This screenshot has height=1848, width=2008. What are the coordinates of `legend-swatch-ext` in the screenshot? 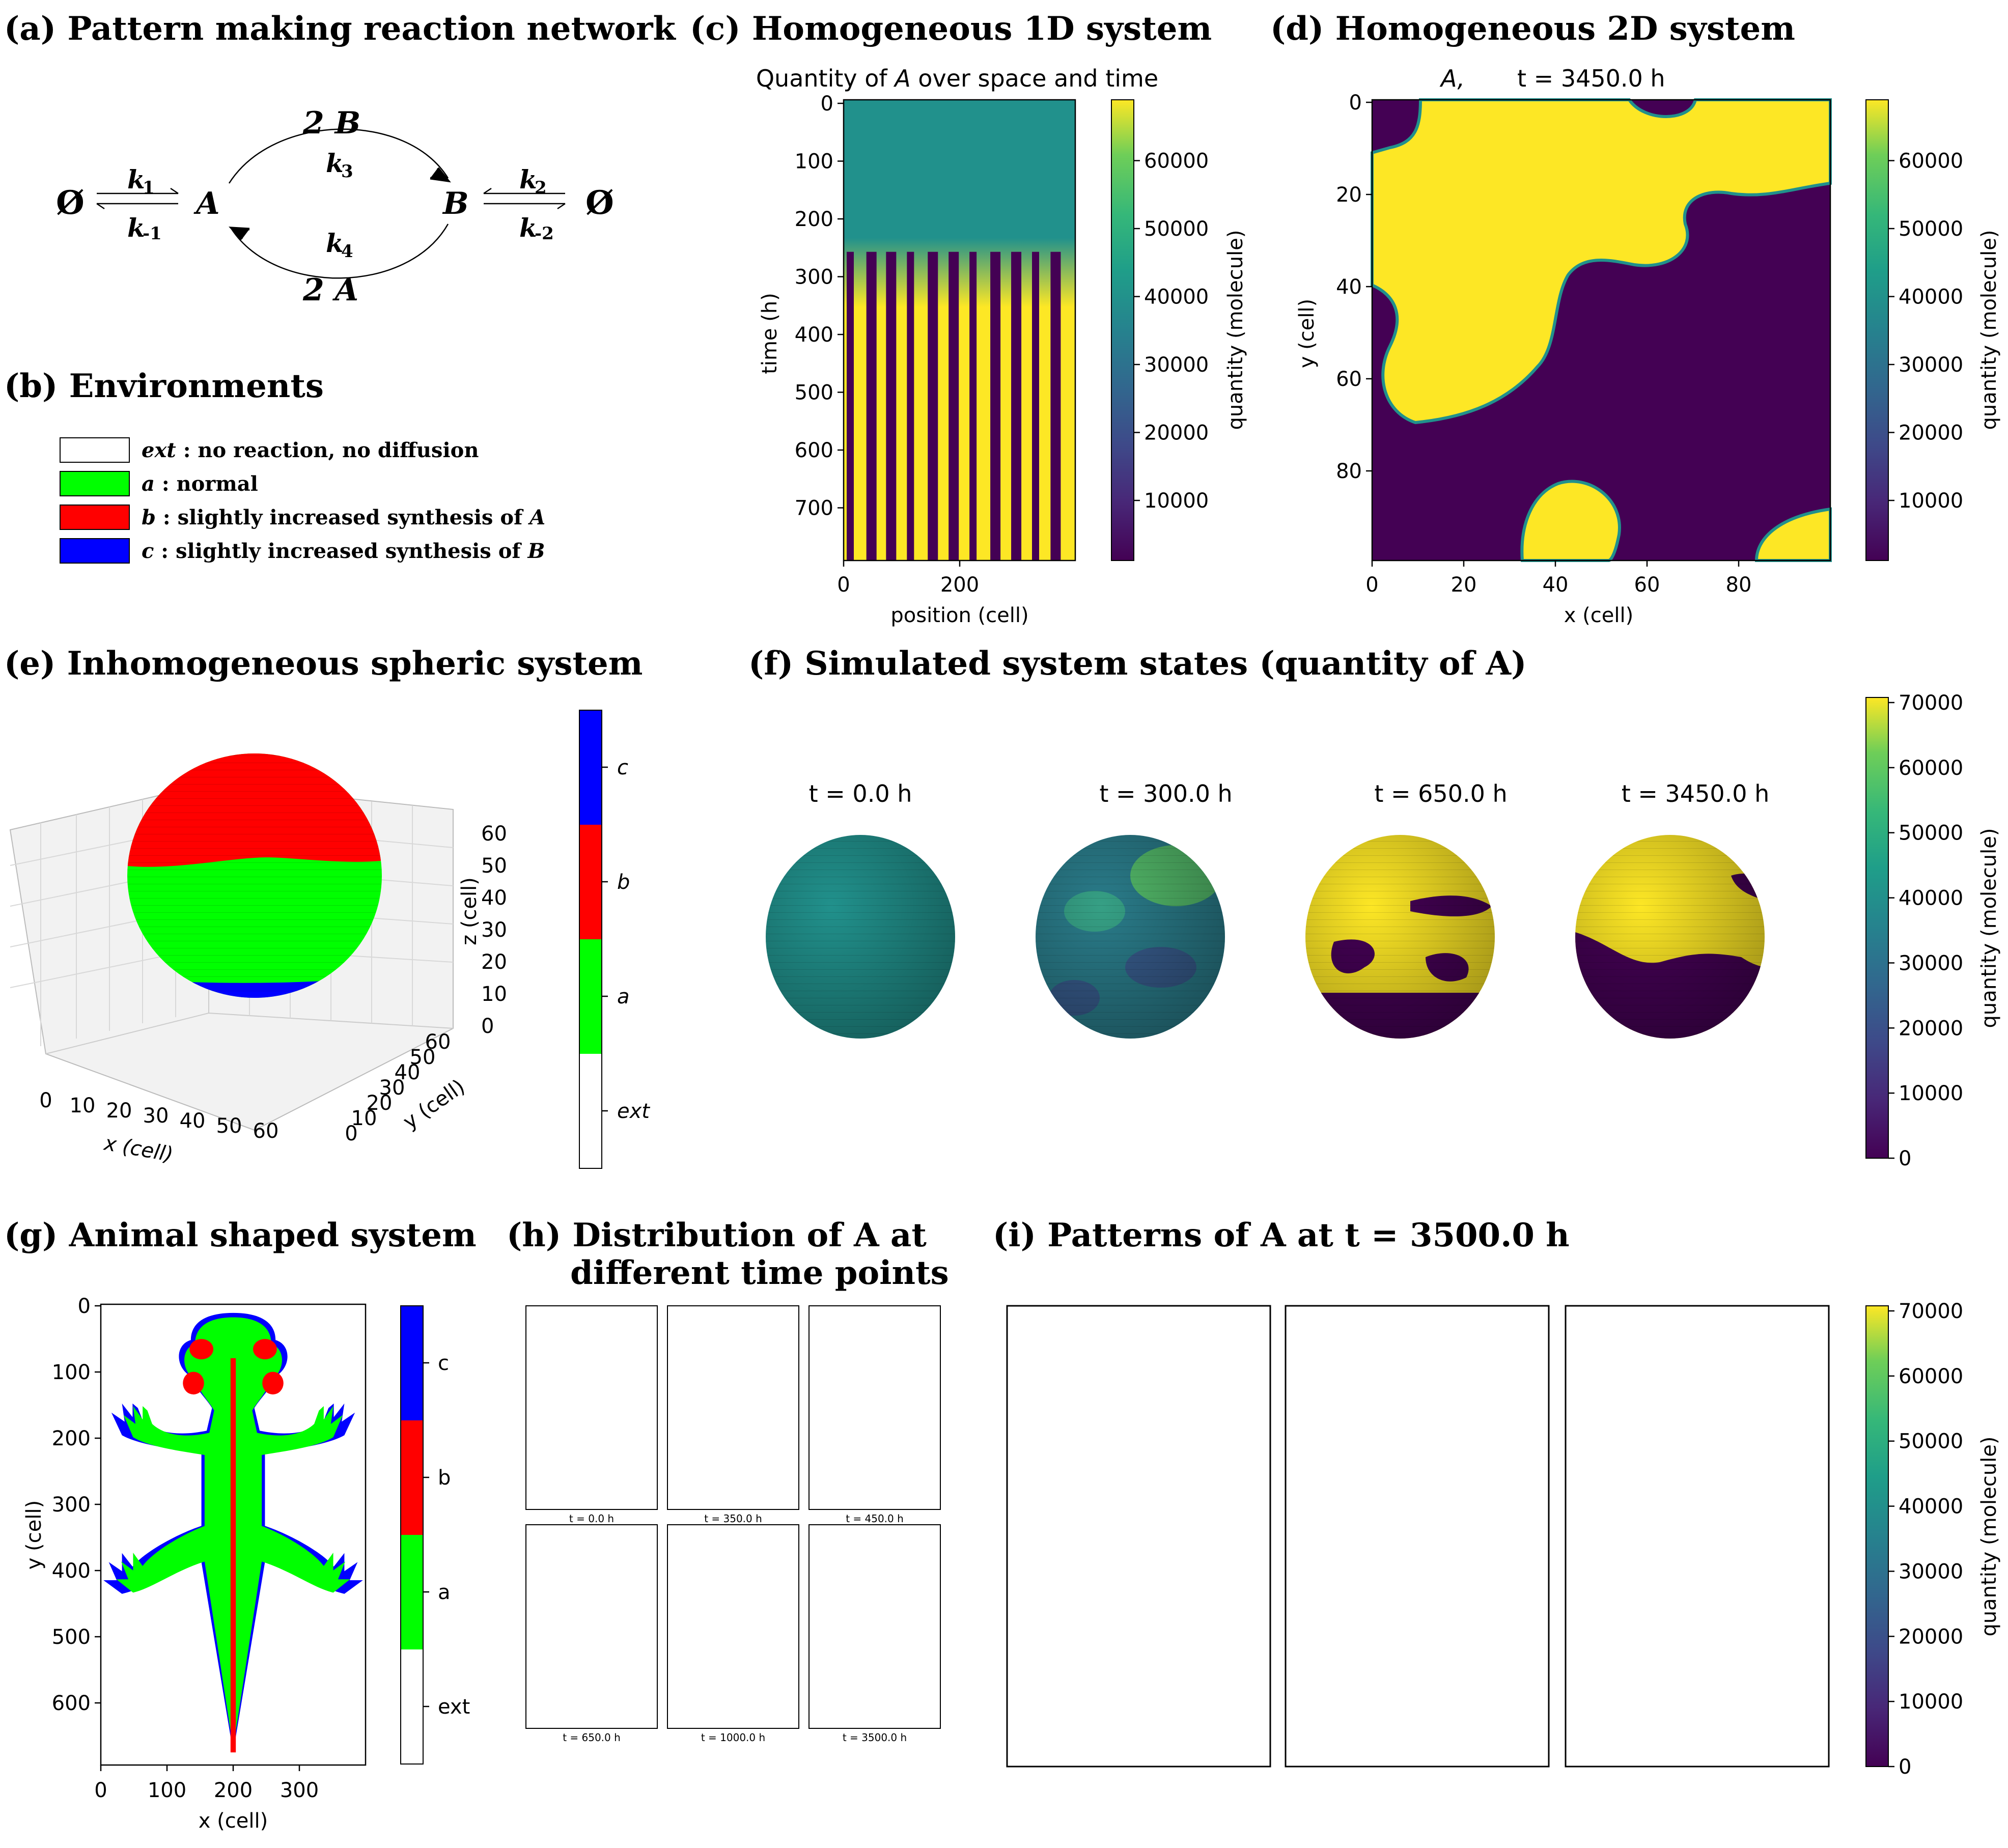 It's located at (95, 450).